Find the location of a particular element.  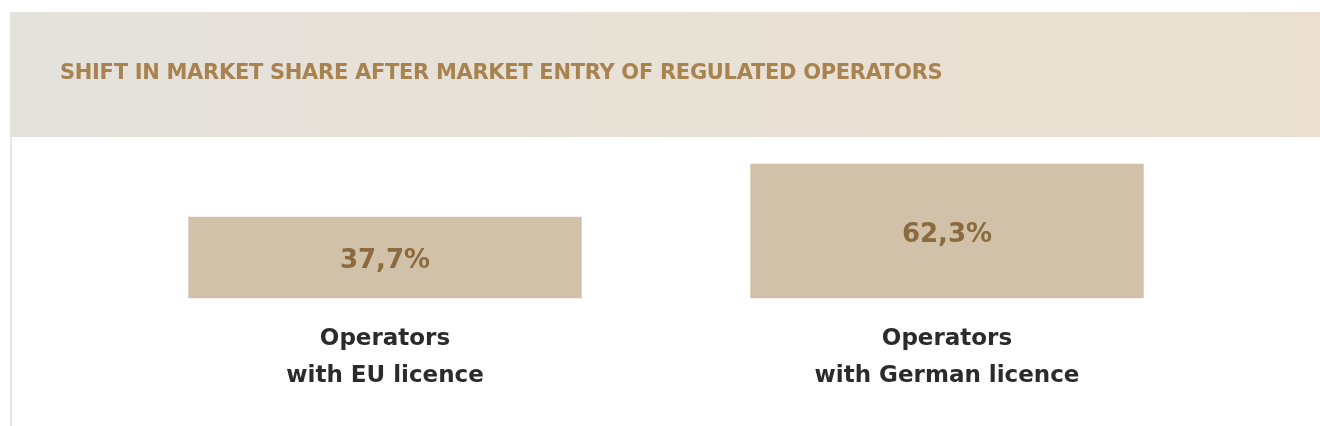

data-label: 37,7% is located at coordinates (385, 259).